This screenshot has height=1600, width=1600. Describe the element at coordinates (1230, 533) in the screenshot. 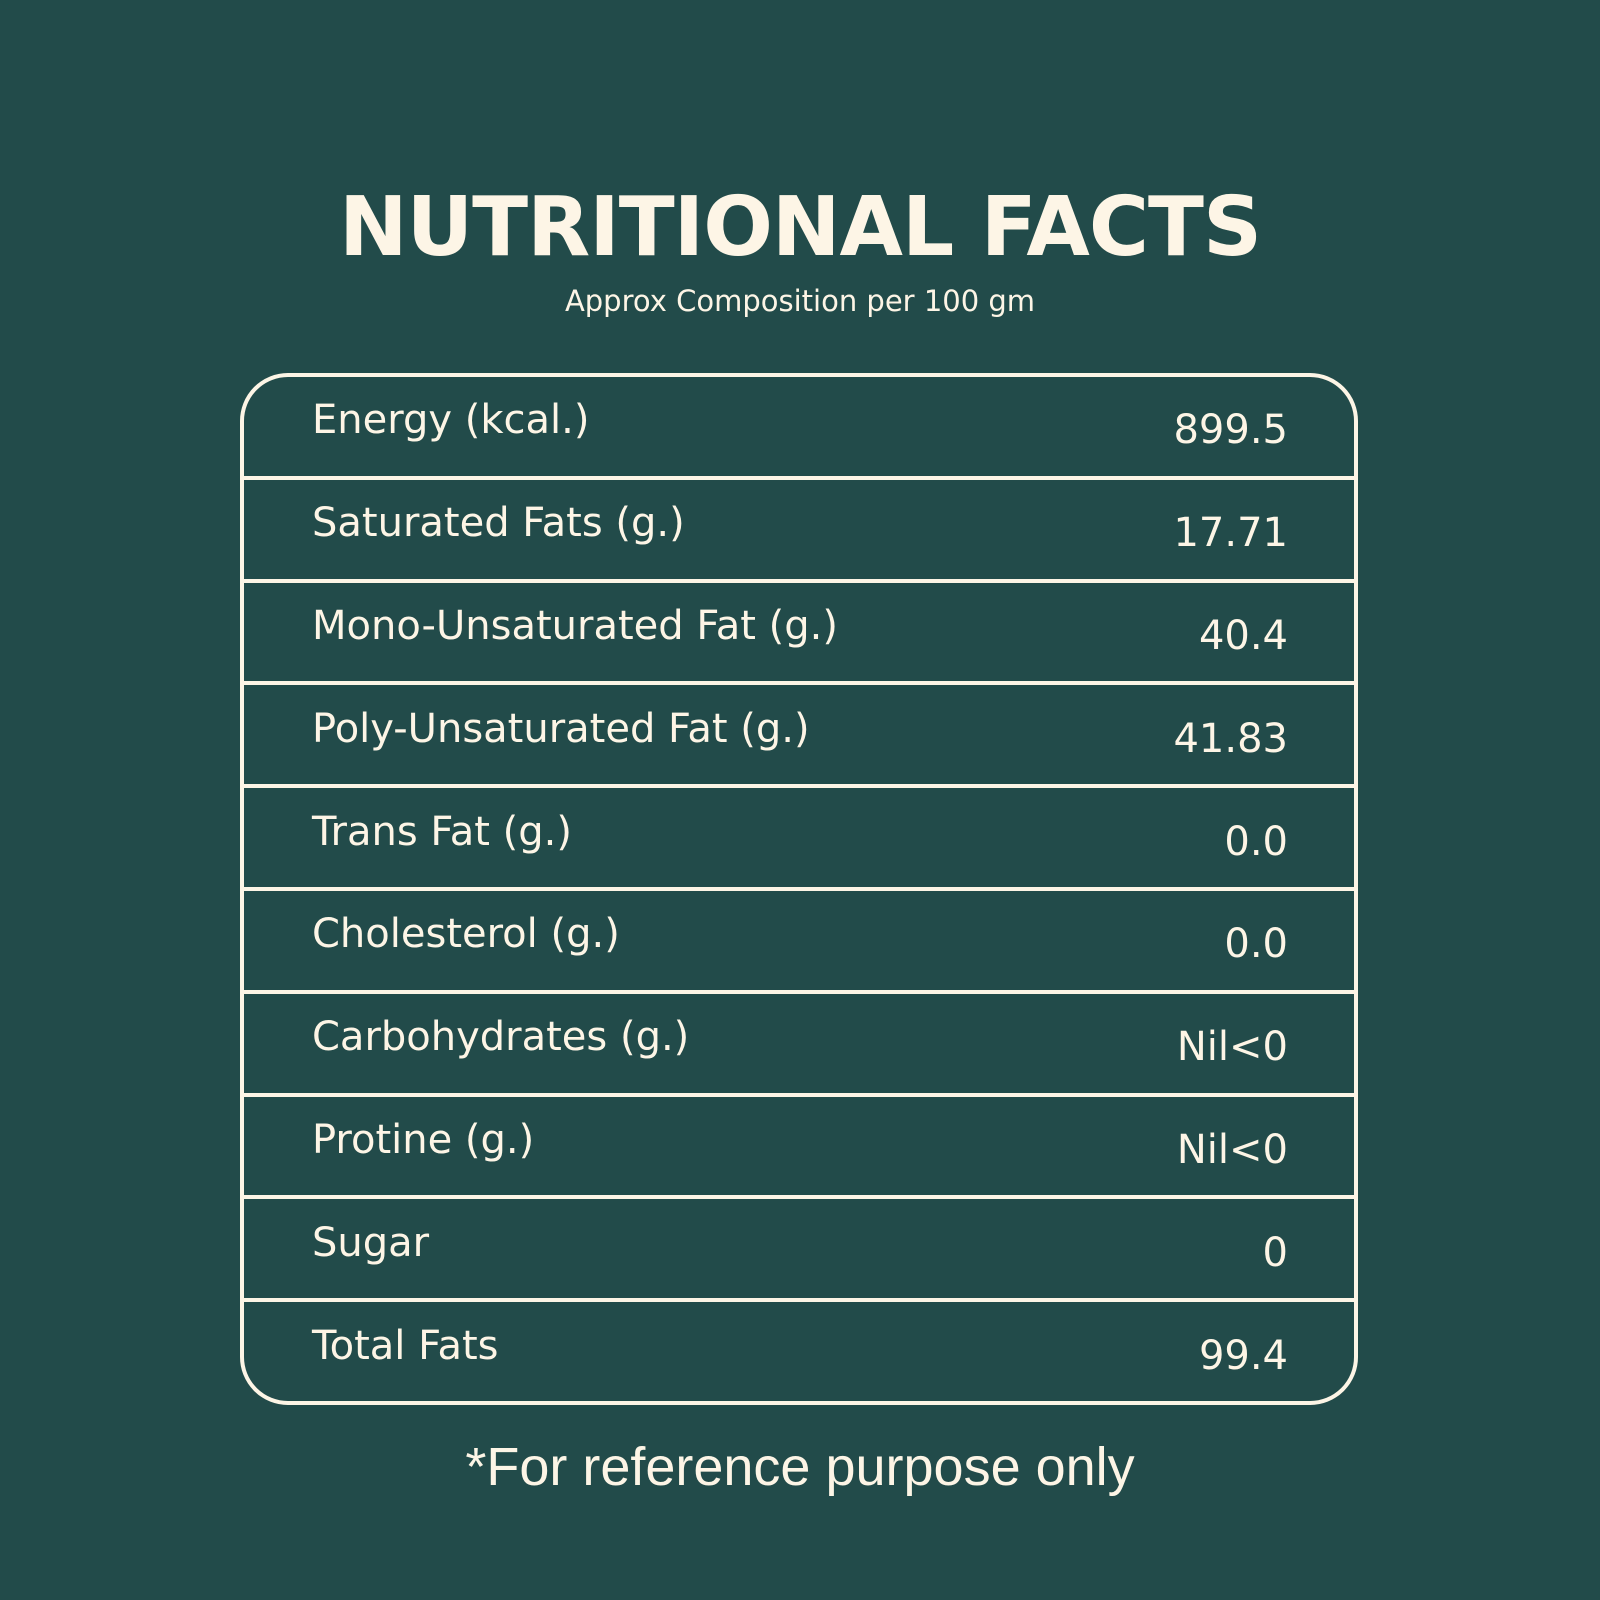

I see `nutrient-value: 17.71` at that location.